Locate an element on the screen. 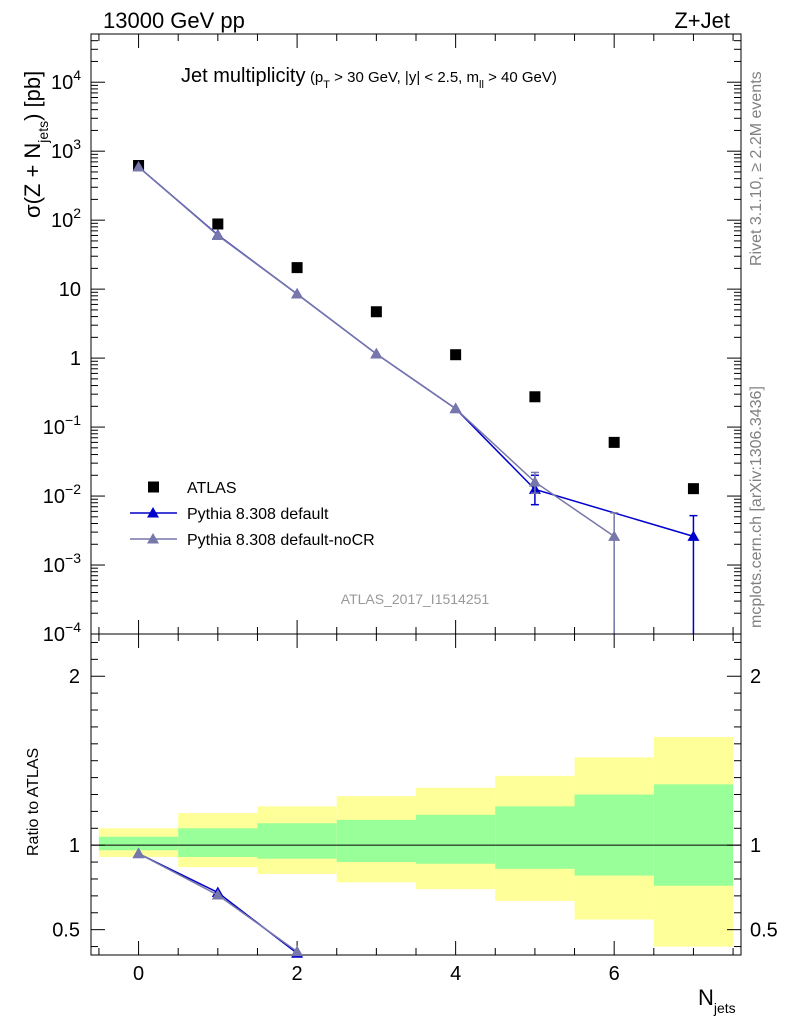 Image resolution: width=786 pixels, height=1024 pixels. ratio-tick-label-right: 1 is located at coordinates (755, 846).